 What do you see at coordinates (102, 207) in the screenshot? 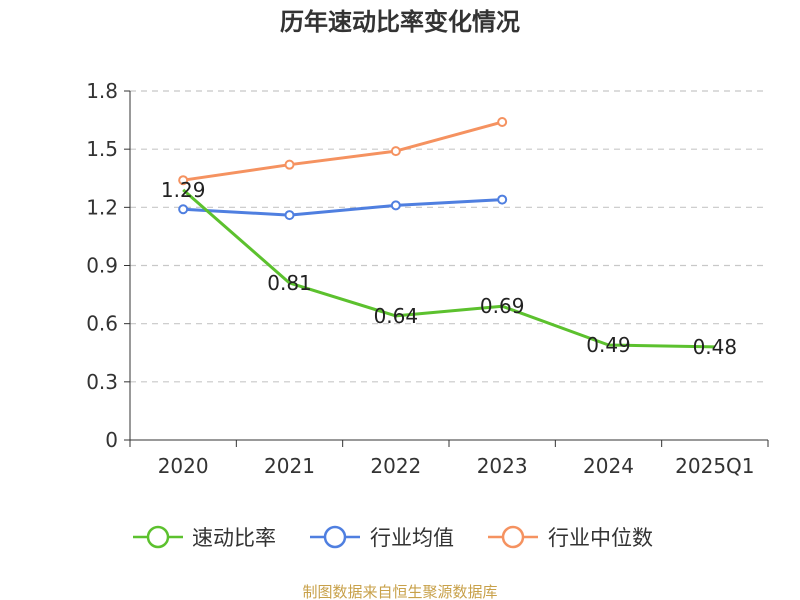
I see `y-tick-label: 1.2` at bounding box center [102, 207].